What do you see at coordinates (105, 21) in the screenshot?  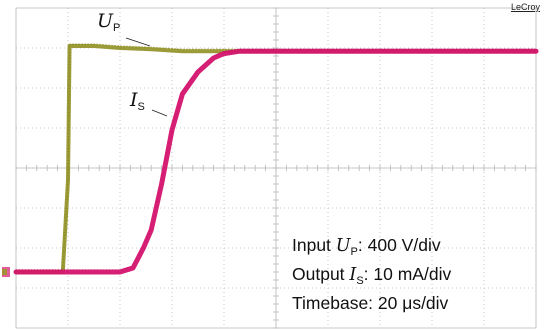 I see `up-trace-symbol: U` at bounding box center [105, 21].